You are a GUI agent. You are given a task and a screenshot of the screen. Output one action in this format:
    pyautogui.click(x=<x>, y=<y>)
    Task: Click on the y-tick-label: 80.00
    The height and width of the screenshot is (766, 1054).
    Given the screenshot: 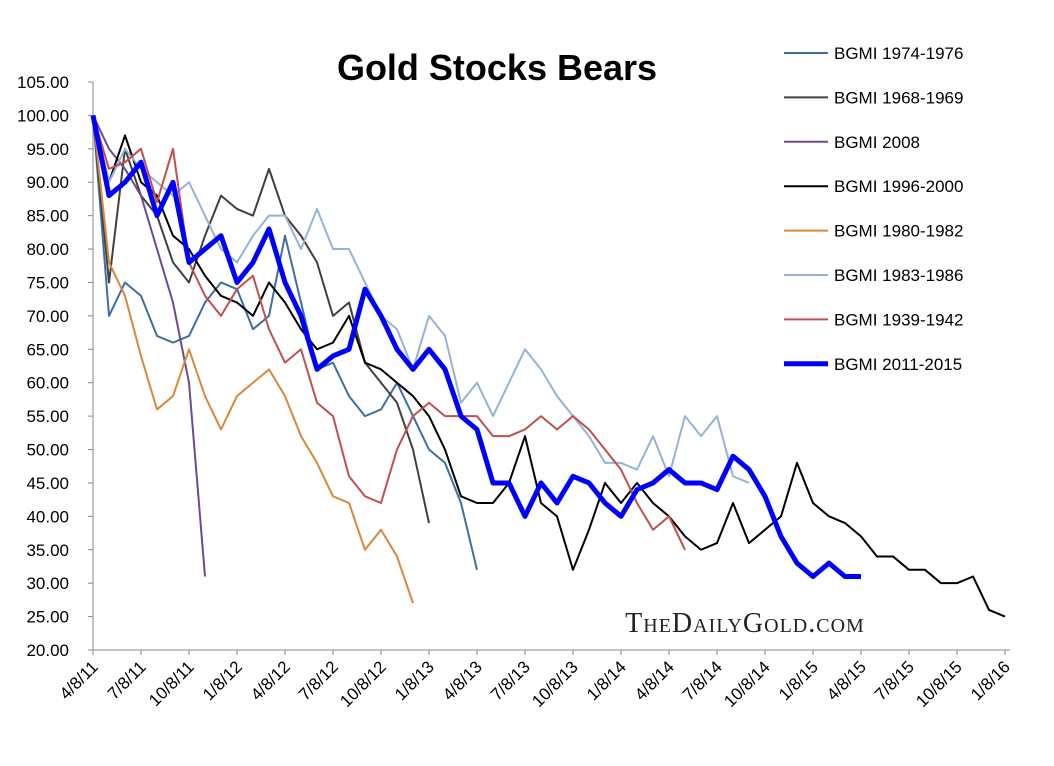 What is the action you would take?
    pyautogui.click(x=47, y=249)
    